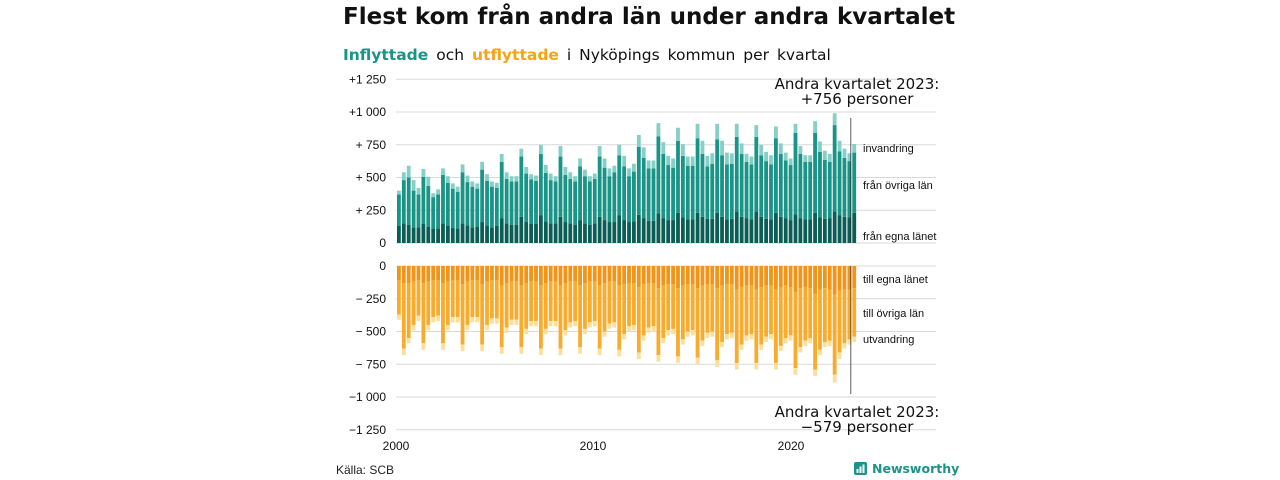 The image size is (1280, 480). I want to click on brand-name: Newsworthy, so click(916, 468).